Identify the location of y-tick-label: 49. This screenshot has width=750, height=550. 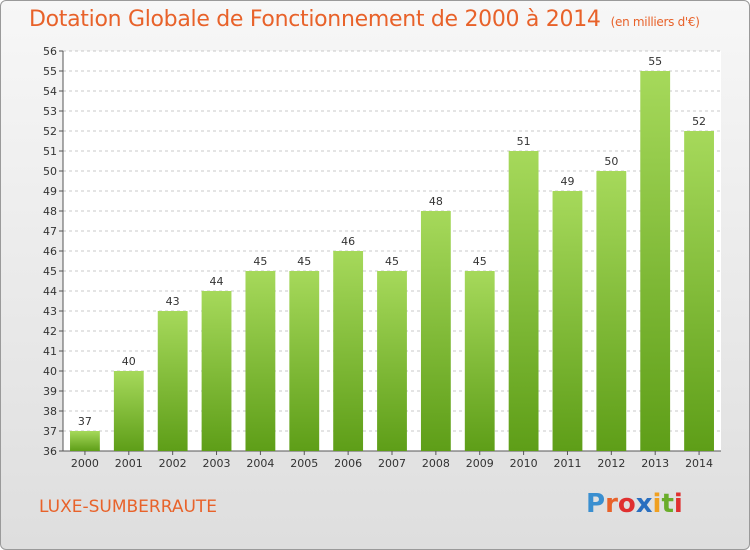
(50, 191).